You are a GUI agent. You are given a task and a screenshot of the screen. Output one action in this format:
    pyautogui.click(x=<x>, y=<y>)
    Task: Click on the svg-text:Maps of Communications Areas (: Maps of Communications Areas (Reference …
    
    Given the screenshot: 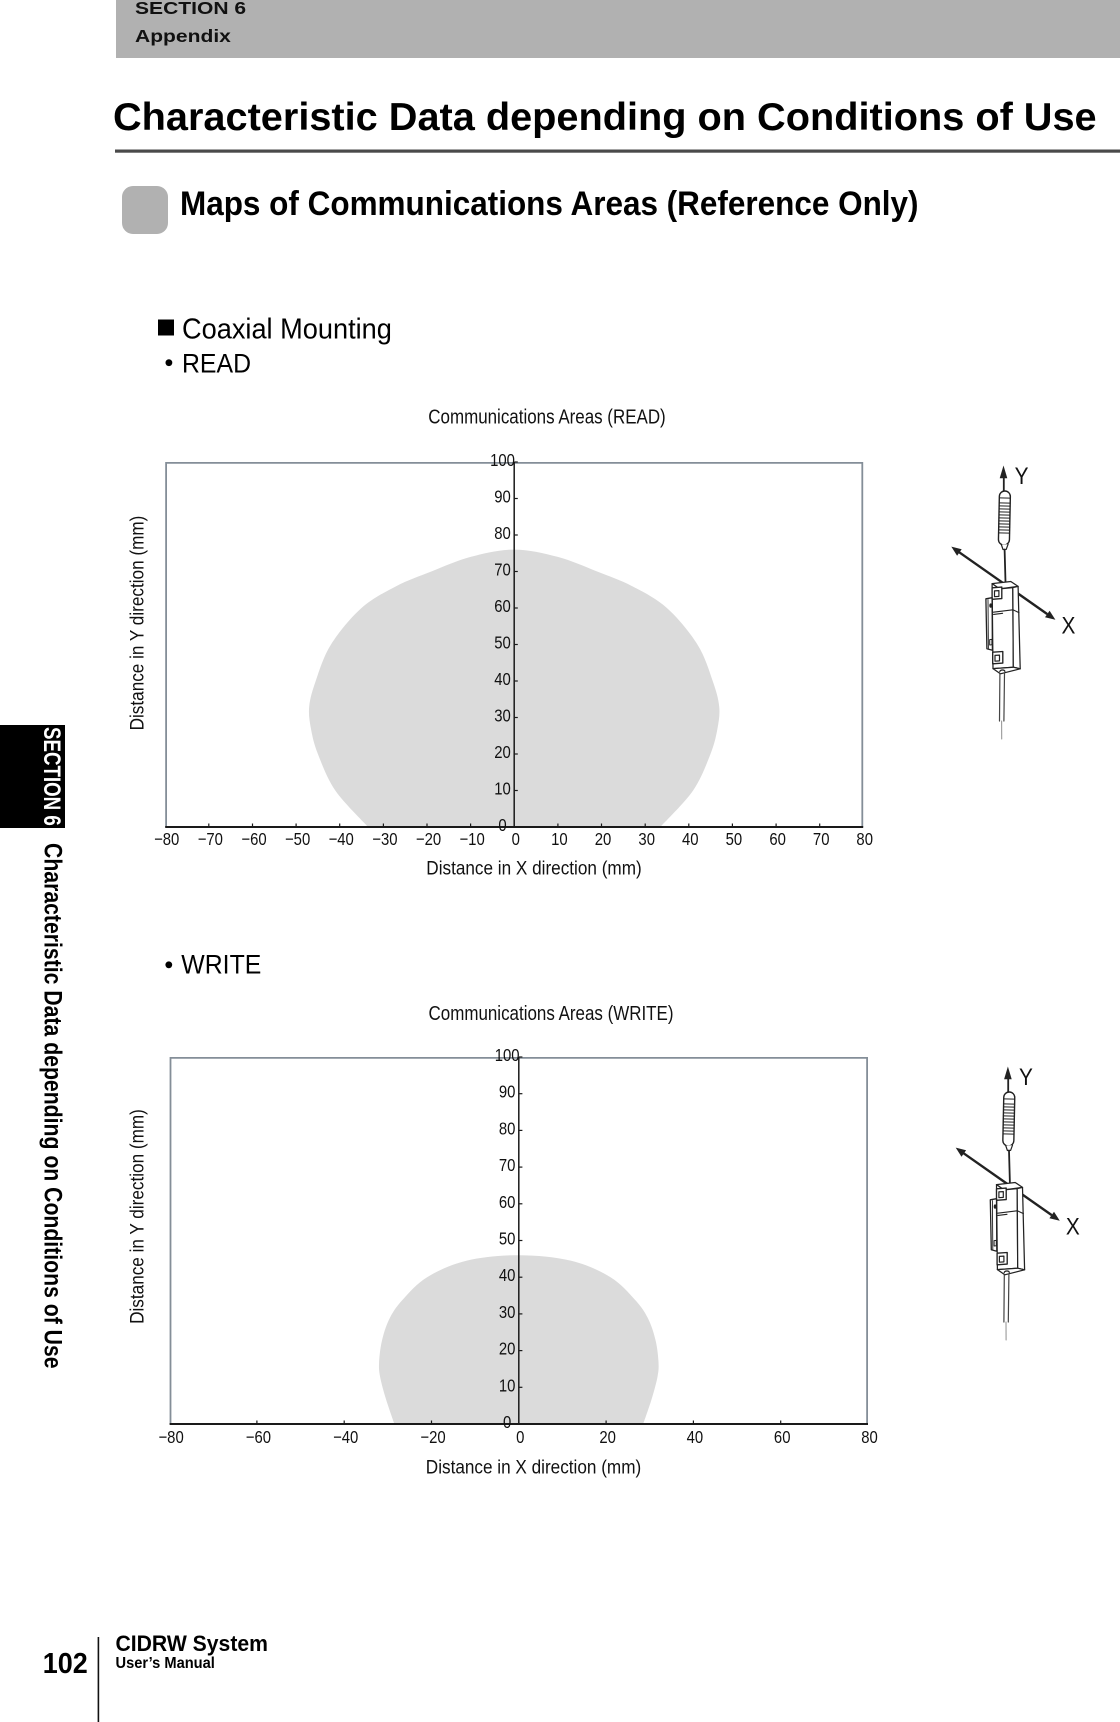 What is the action you would take?
    pyautogui.click(x=549, y=203)
    